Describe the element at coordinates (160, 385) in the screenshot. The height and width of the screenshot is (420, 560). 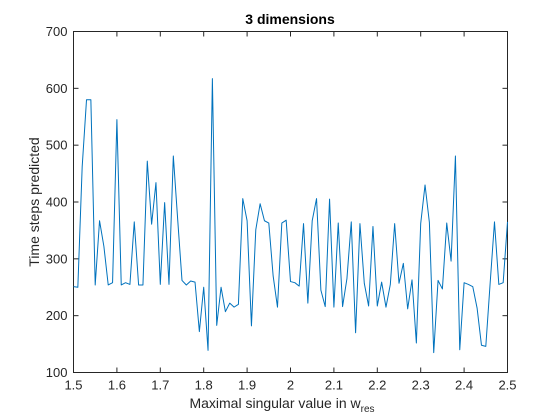
I see `x-tick-label: 1.7` at that location.